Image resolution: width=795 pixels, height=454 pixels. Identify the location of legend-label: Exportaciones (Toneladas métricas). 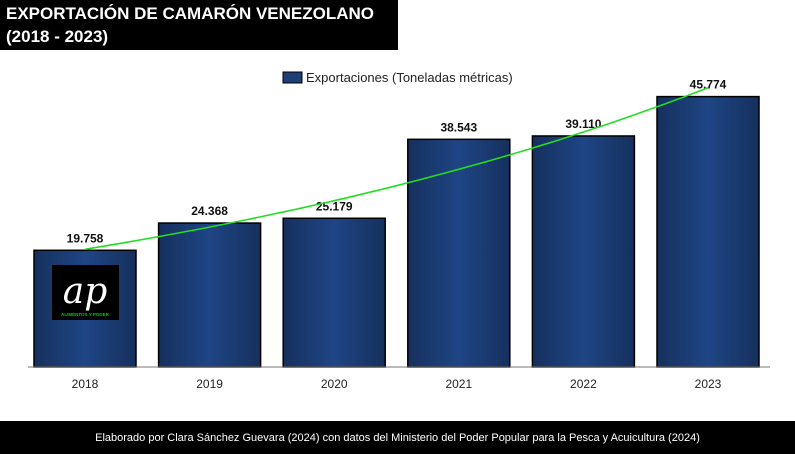
(409, 77).